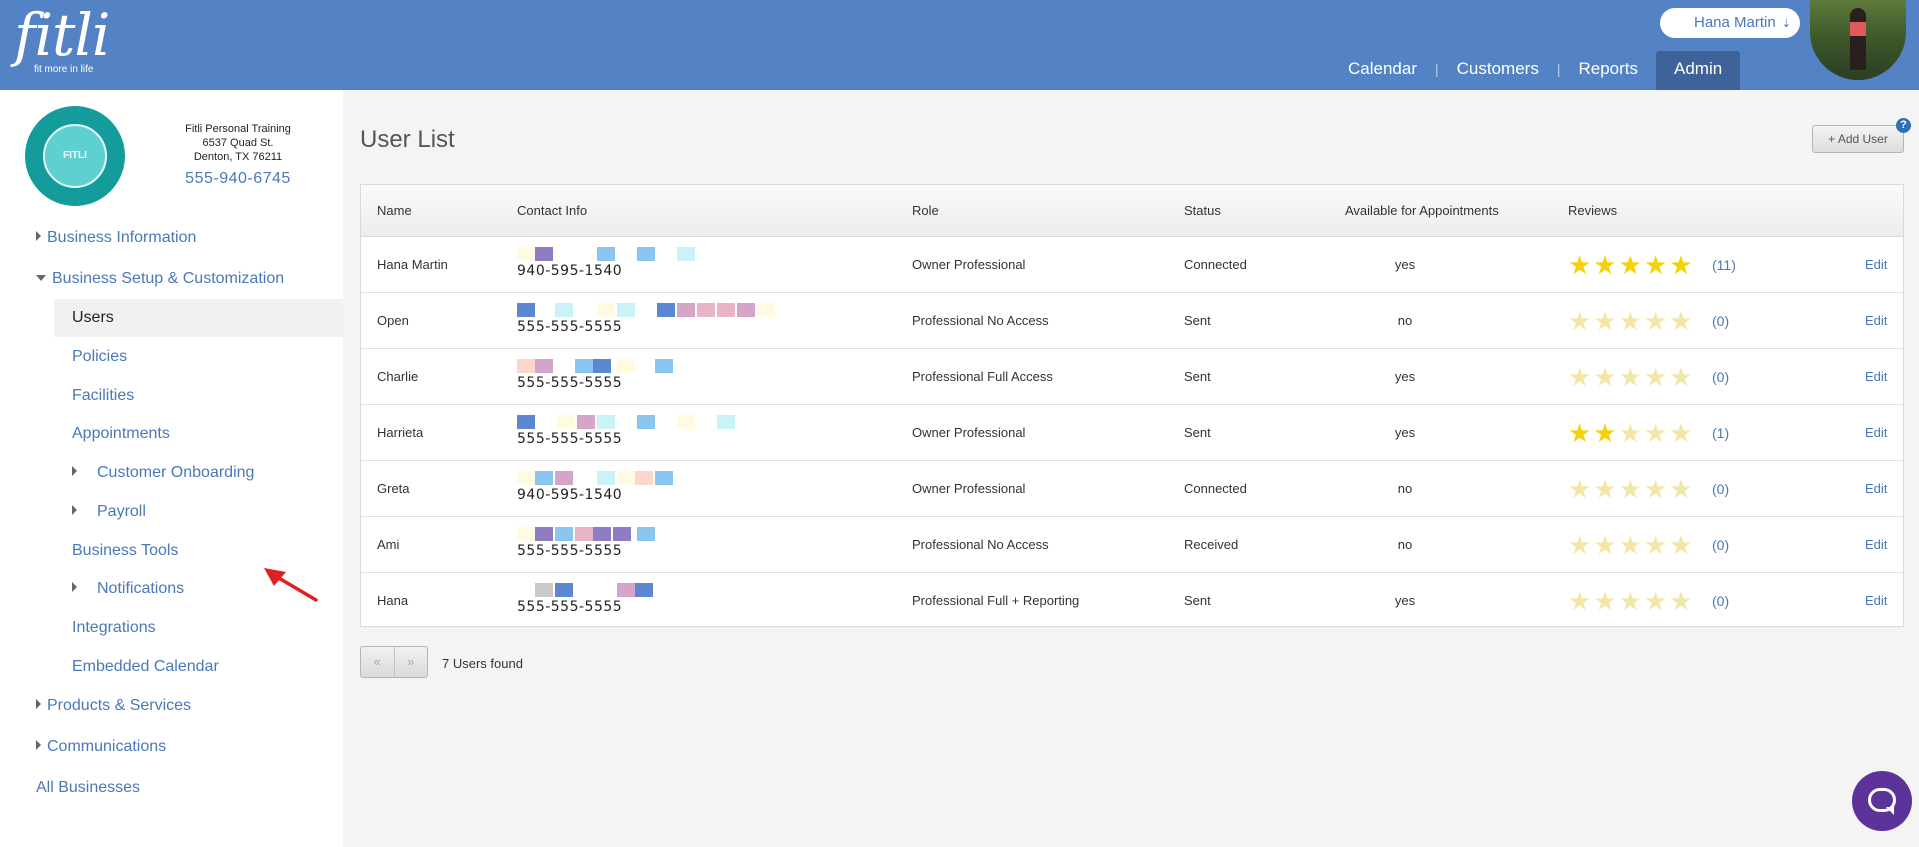  I want to click on review-count: (1), so click(1721, 433).